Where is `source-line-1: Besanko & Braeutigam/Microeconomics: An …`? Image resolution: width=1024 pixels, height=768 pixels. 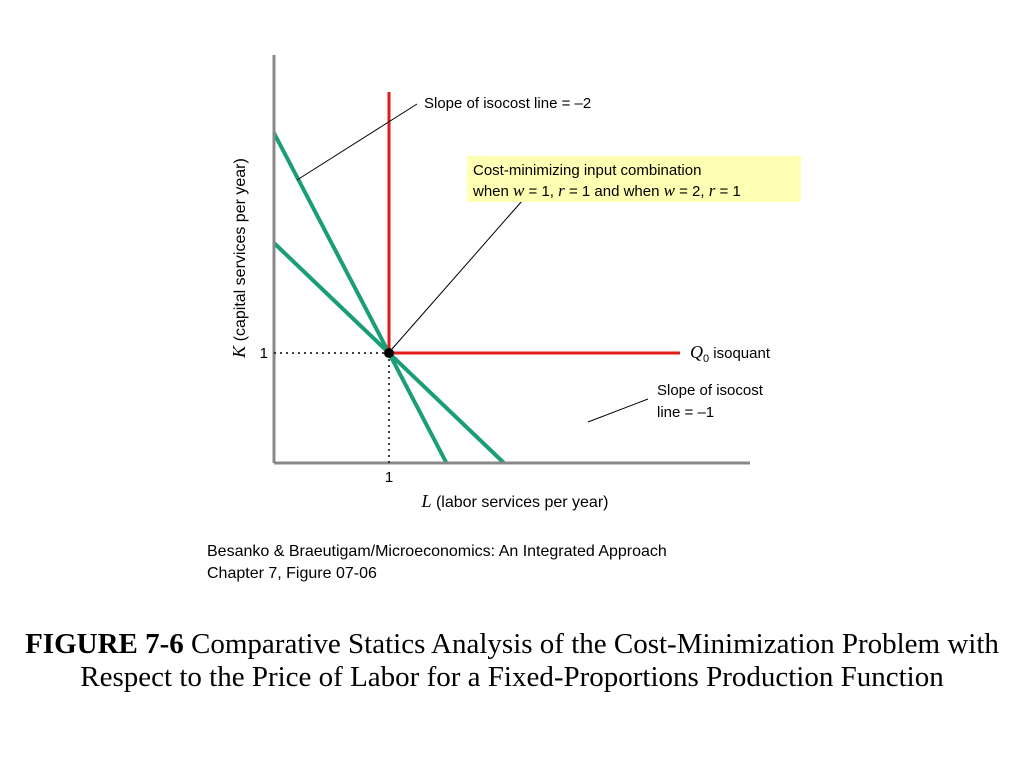
source-line-1: Besanko & Braeutigam/Microeconomics: An … is located at coordinates (437, 551).